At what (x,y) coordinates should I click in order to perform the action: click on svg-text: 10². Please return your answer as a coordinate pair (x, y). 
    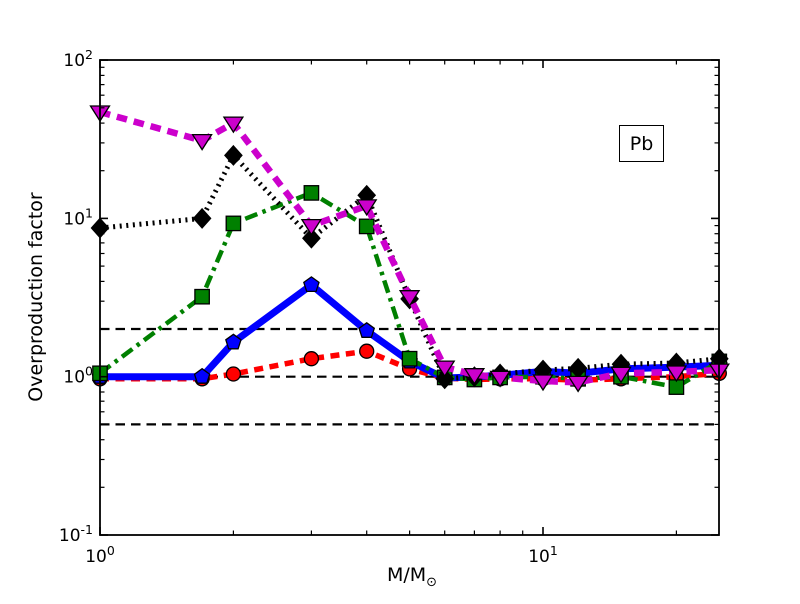
    Looking at the image, I should click on (78, 59).